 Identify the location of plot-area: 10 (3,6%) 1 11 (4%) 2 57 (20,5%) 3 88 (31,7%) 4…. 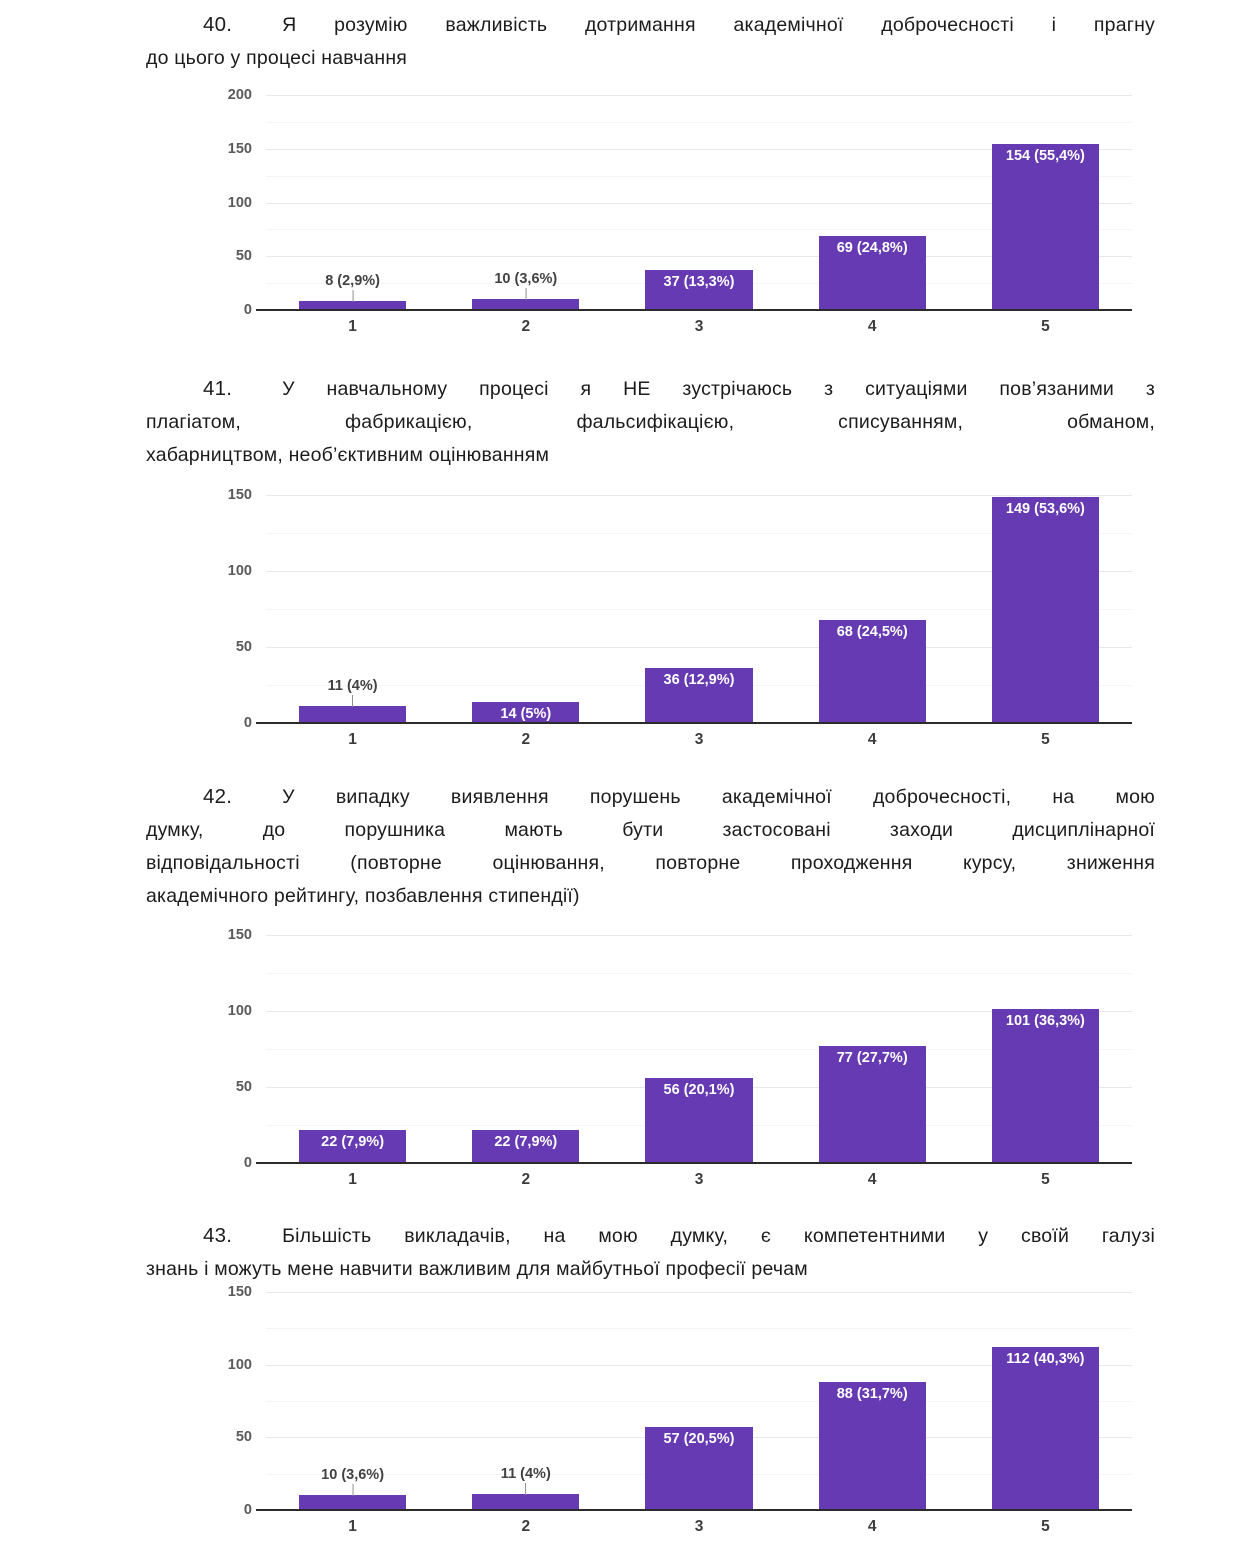
(694, 1413).